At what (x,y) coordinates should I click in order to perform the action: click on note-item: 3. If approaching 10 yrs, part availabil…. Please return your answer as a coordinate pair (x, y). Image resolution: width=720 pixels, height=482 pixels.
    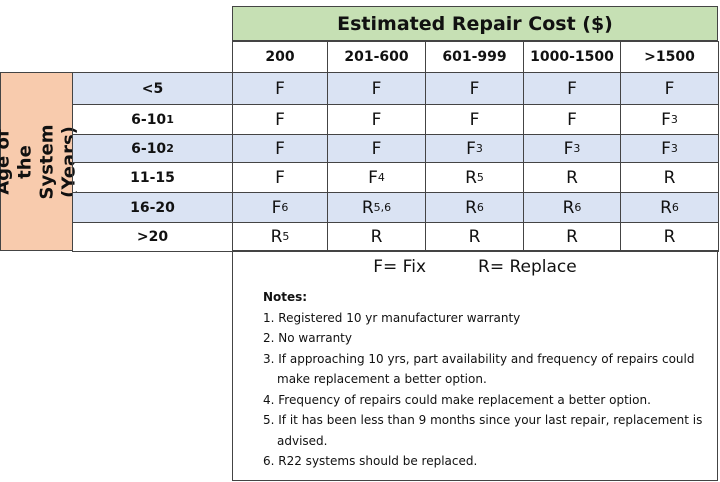
    Looking at the image, I should click on (479, 369).